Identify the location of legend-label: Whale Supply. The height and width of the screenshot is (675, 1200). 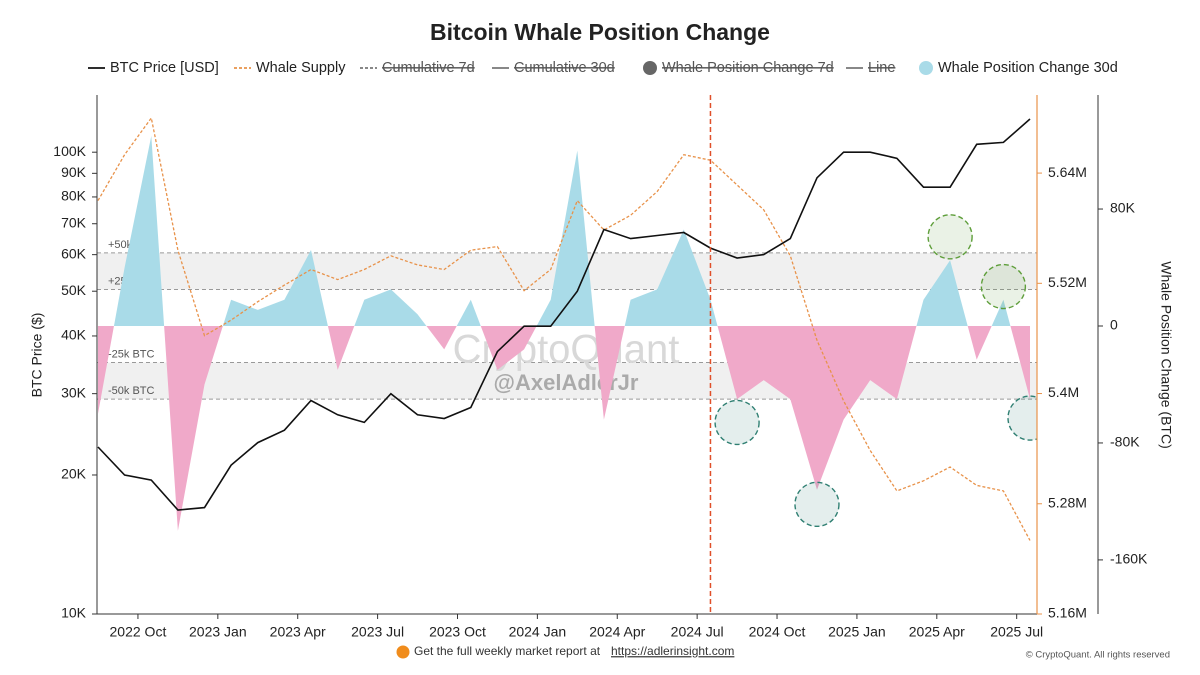
(301, 68).